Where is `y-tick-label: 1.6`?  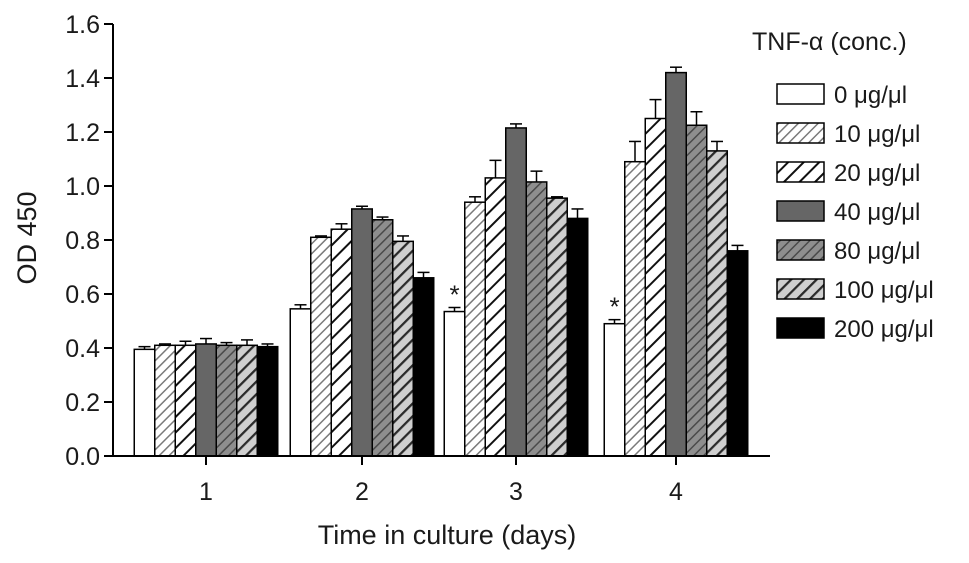
y-tick-label: 1.6 is located at coordinates (82, 25).